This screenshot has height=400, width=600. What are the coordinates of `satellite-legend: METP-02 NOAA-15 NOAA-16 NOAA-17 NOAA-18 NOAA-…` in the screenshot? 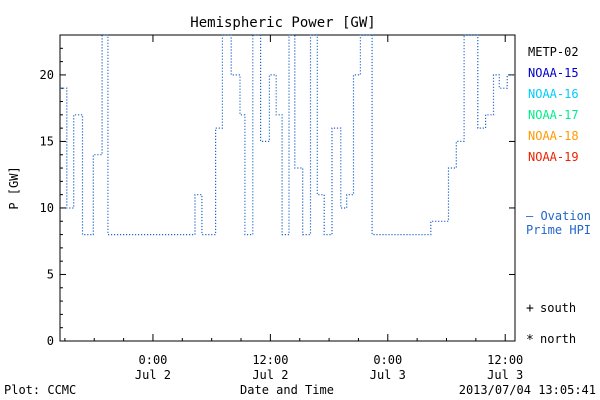 It's located at (553, 104).